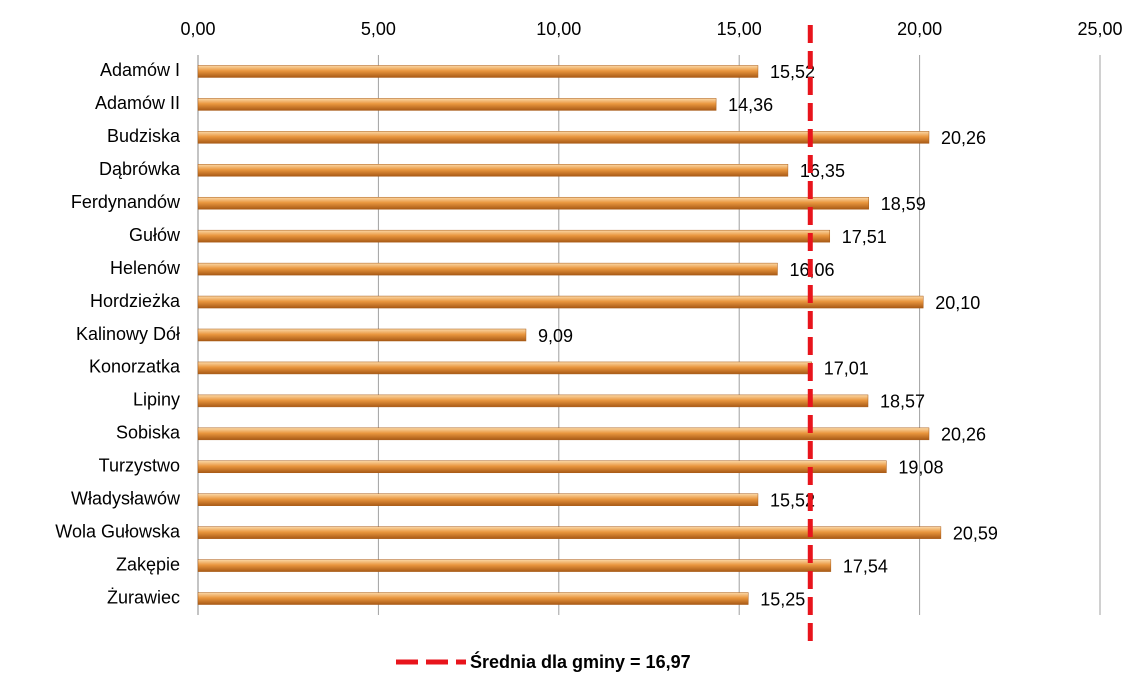 The width and height of the screenshot is (1132, 682). What do you see at coordinates (148, 433) in the screenshot?
I see `y-tick-label: Sobiska` at bounding box center [148, 433].